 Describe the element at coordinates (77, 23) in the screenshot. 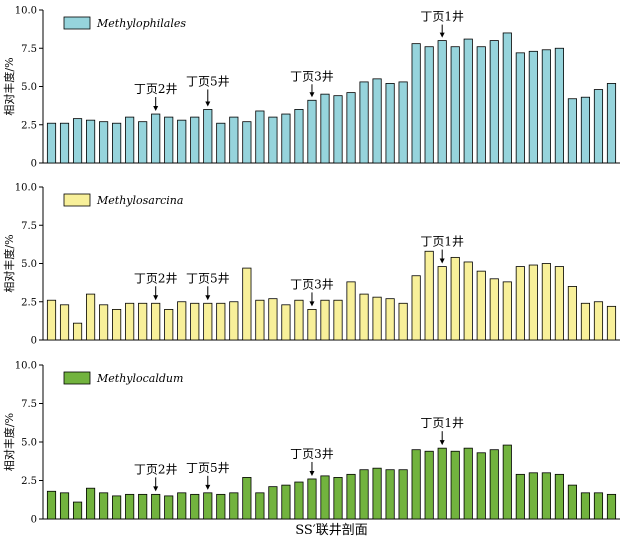

I see `legend-swatch` at that location.